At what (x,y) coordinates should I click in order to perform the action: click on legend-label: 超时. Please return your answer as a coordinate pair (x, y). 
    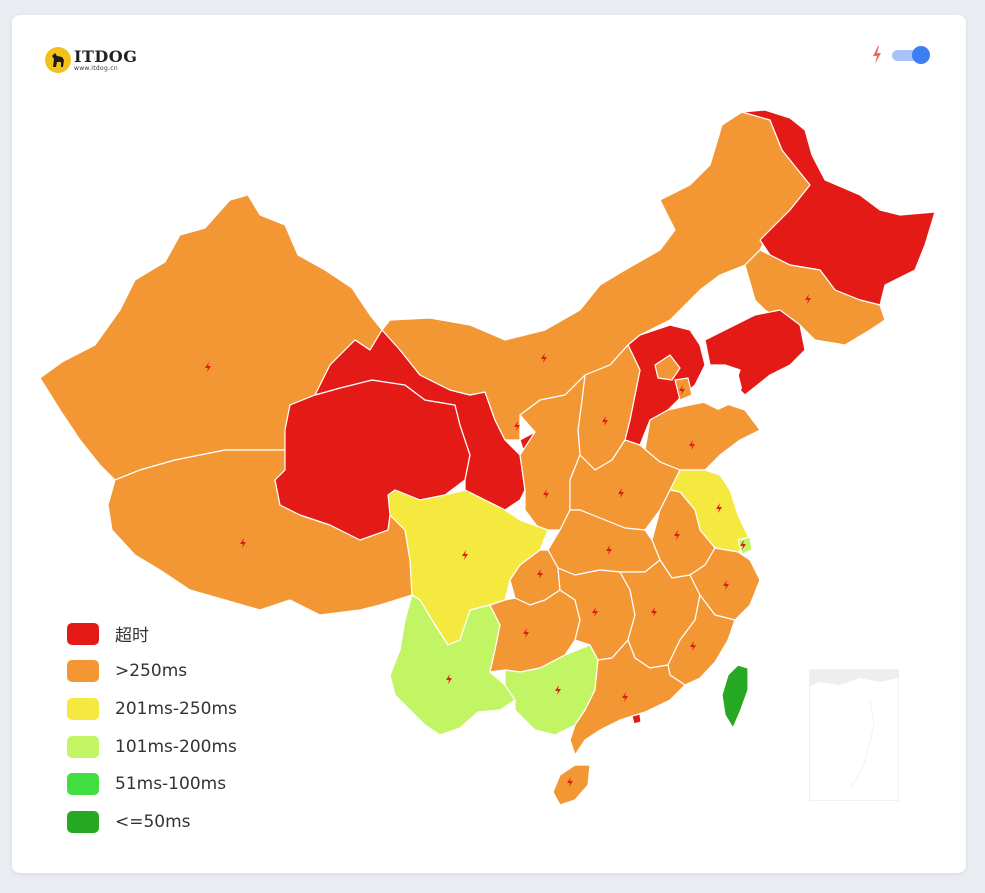
    Looking at the image, I should click on (132, 636).